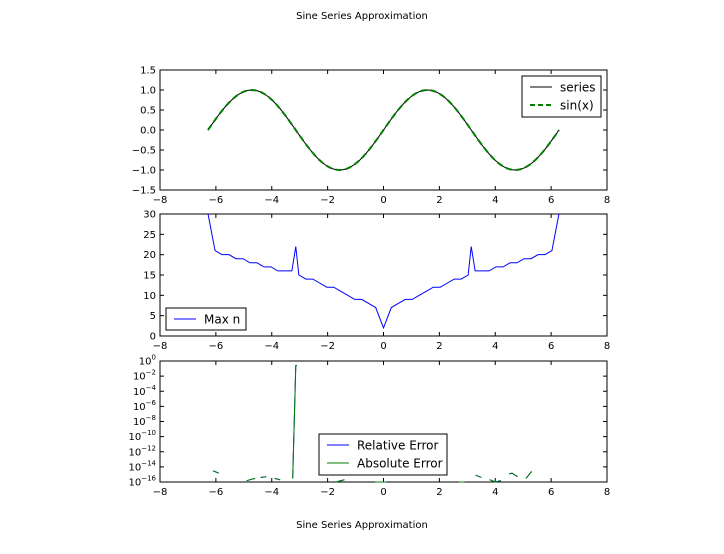  Describe the element at coordinates (362, 525) in the screenshot. I see `figure-title-bottom: Sine Series Approximation` at that location.